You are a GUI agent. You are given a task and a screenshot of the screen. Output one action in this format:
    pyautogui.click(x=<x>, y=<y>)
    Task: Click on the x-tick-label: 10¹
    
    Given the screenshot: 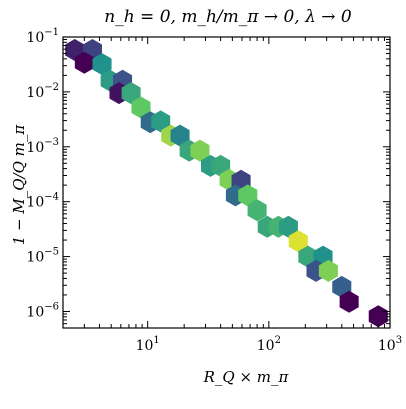 What is the action you would take?
    pyautogui.click(x=148, y=344)
    